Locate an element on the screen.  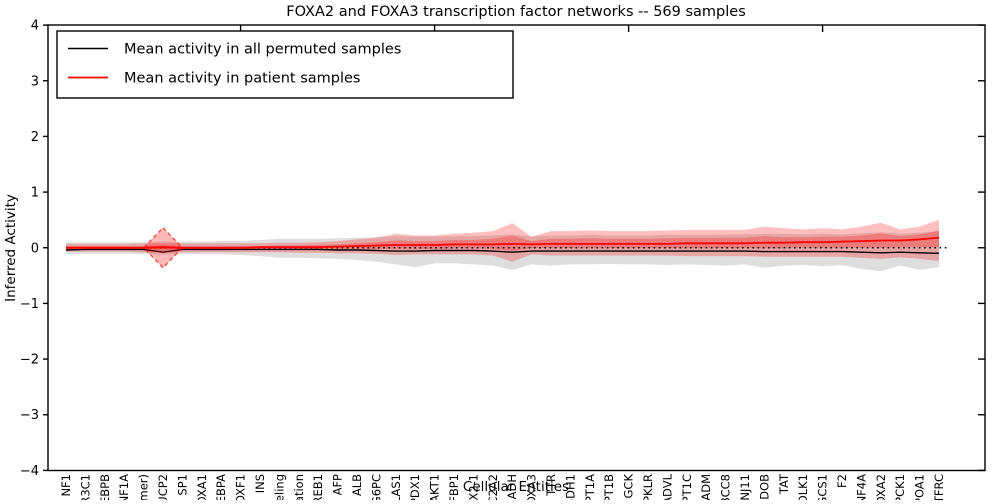
x-category-label: TFRC is located at coordinates (939, 487).